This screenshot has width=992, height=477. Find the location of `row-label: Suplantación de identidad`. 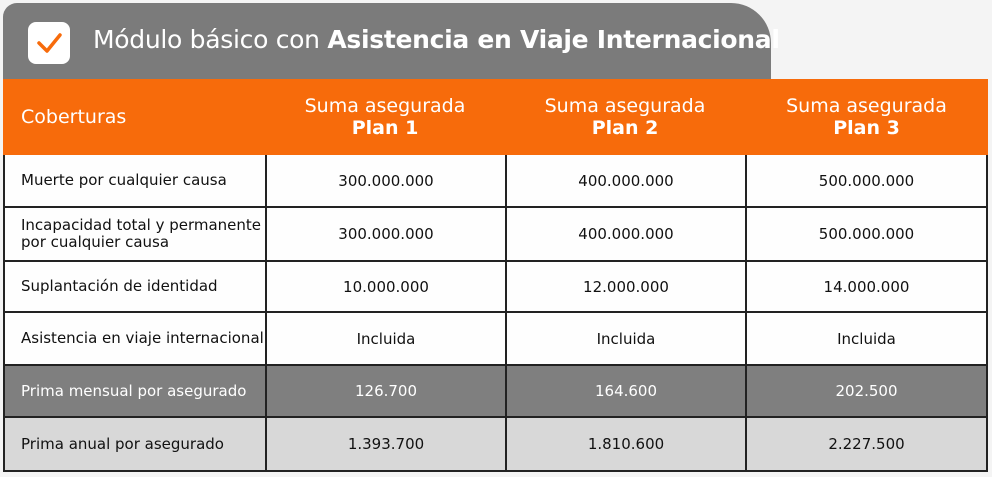

row-label: Suplantación de identidad is located at coordinates (134, 286).